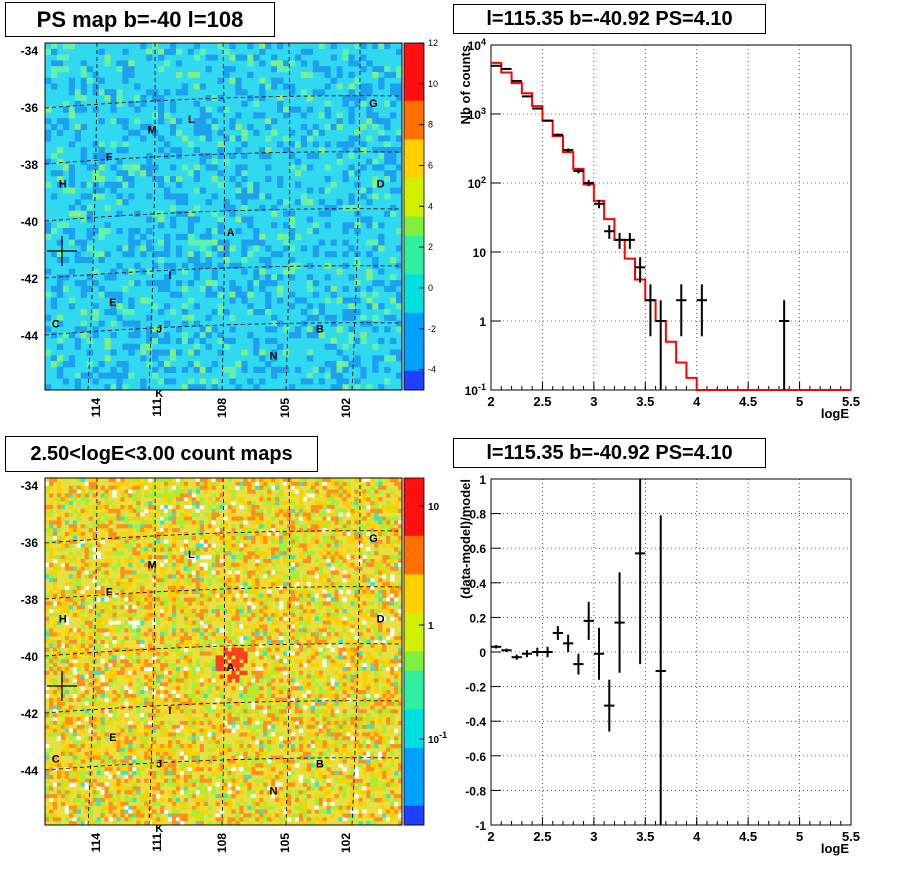 The height and width of the screenshot is (871, 898). I want to click on map-source-label: J, so click(159, 330).